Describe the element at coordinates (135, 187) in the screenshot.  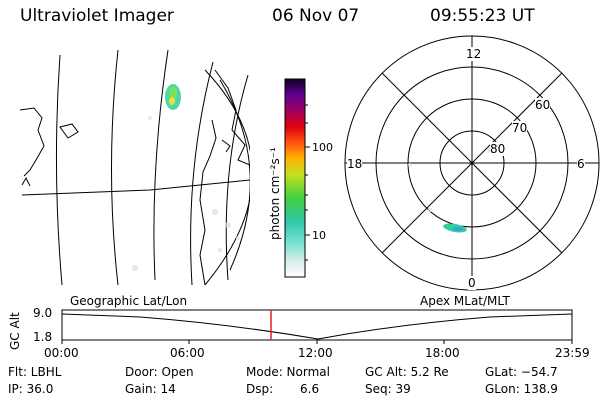
I see `parallel-line` at that location.